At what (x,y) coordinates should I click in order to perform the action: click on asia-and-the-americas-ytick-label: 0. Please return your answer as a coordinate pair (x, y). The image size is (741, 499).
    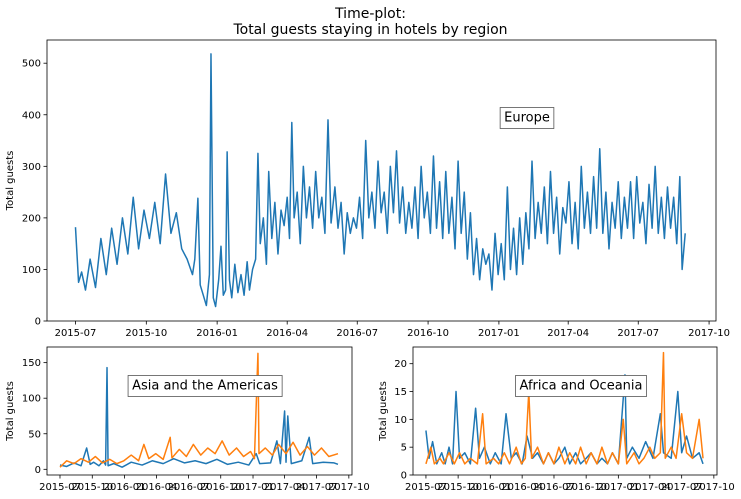
    Looking at the image, I should click on (38, 470).